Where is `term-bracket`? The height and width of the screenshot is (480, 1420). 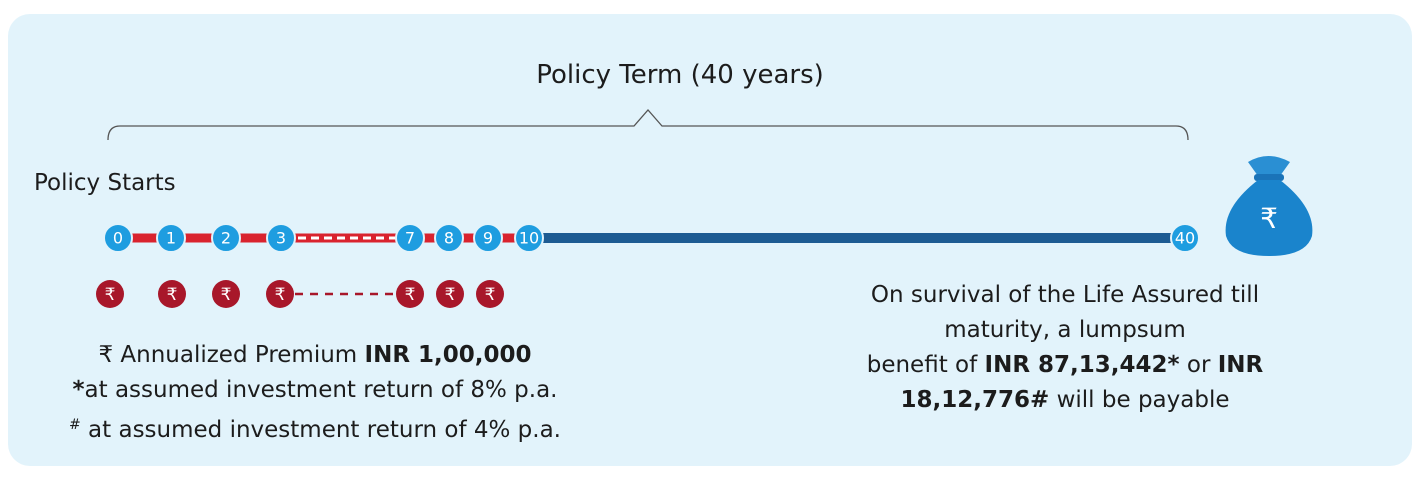
term-bracket is located at coordinates (648, 125).